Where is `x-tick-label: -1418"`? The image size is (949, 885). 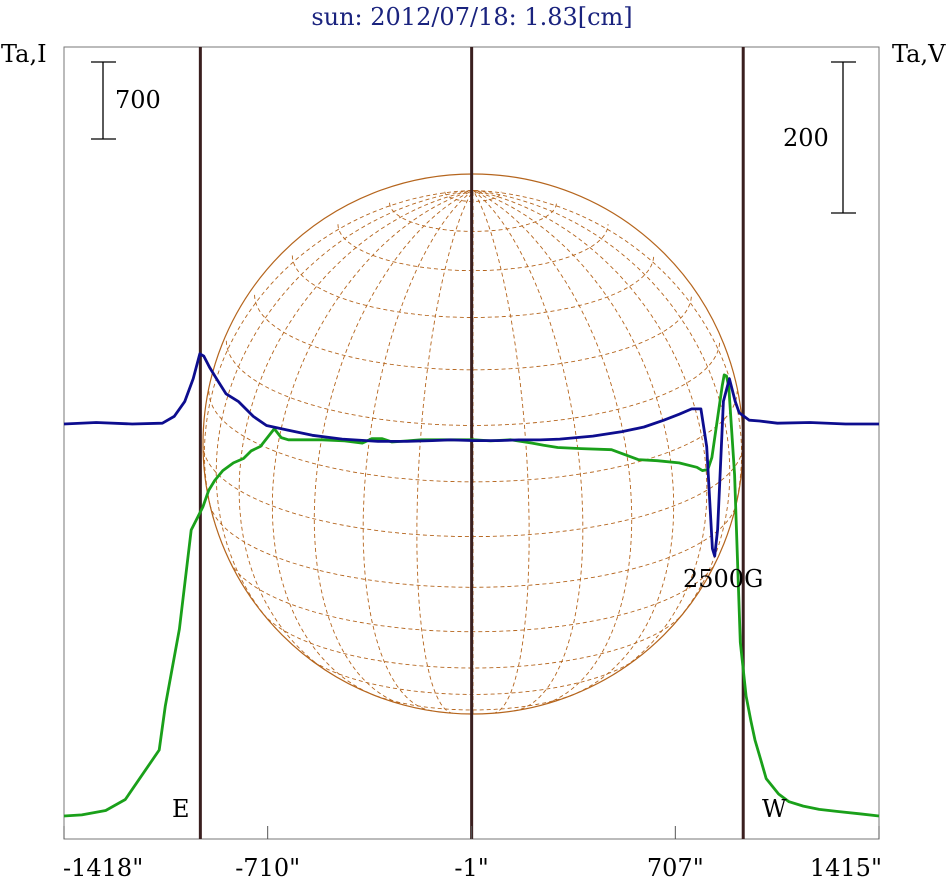
x-tick-label: -1418" is located at coordinates (103, 868).